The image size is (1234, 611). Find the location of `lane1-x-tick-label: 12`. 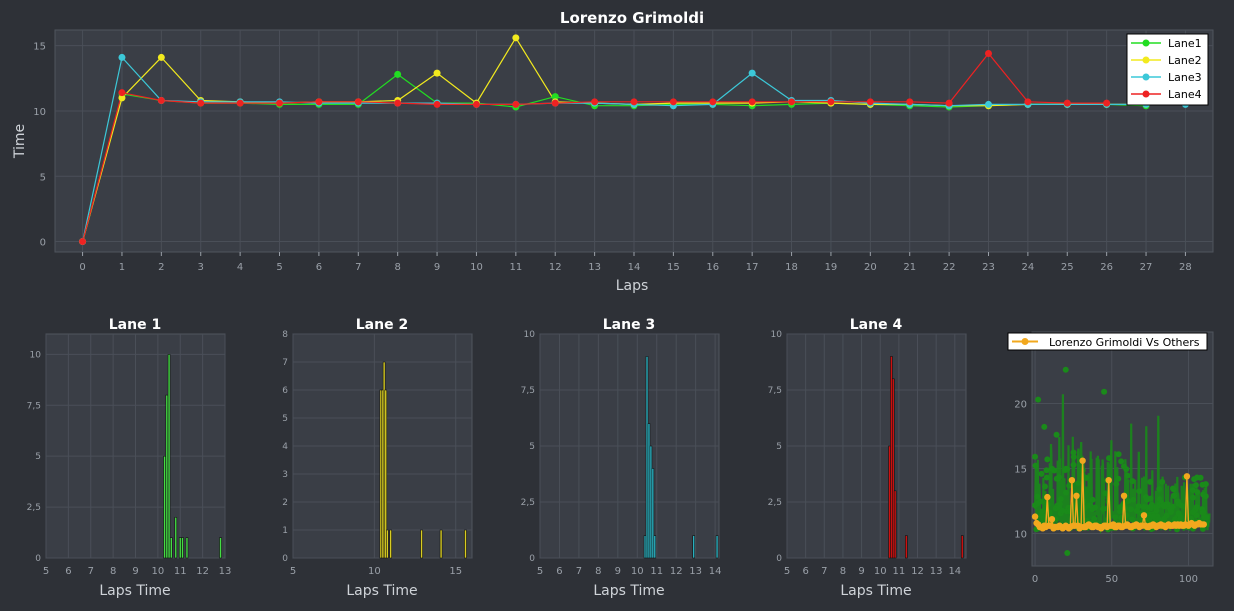

lane1-x-tick-label: 12 is located at coordinates (202, 571).